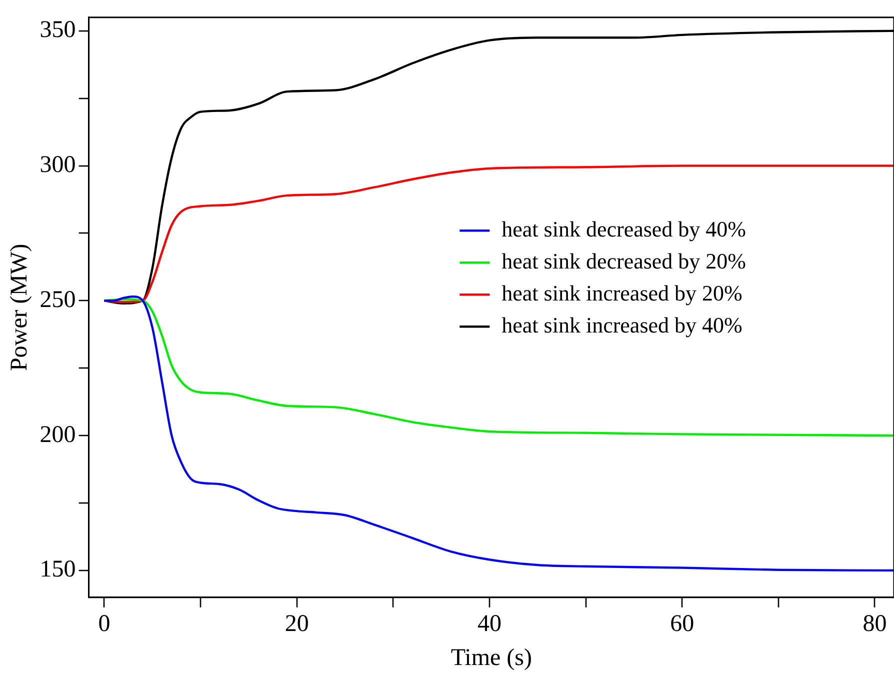 The width and height of the screenshot is (894, 679). What do you see at coordinates (489, 624) in the screenshot?
I see `x-tick-label: 40` at bounding box center [489, 624].